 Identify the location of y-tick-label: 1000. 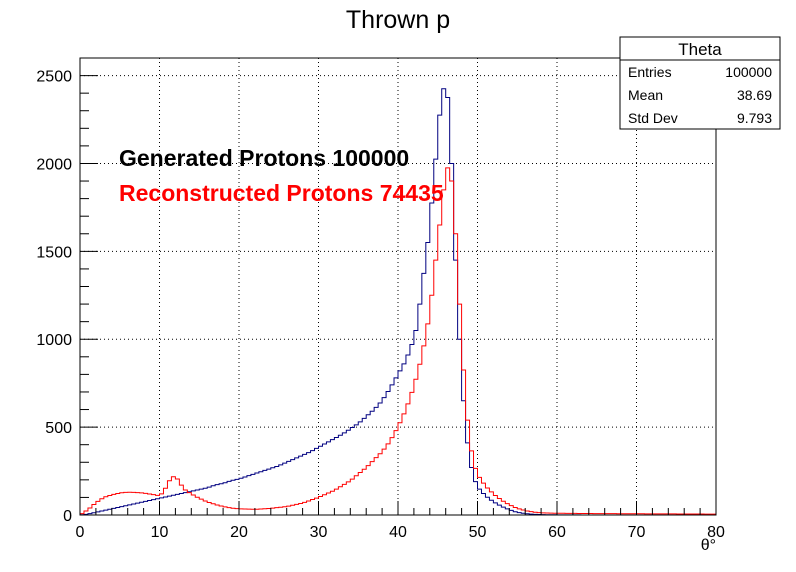
(54, 340).